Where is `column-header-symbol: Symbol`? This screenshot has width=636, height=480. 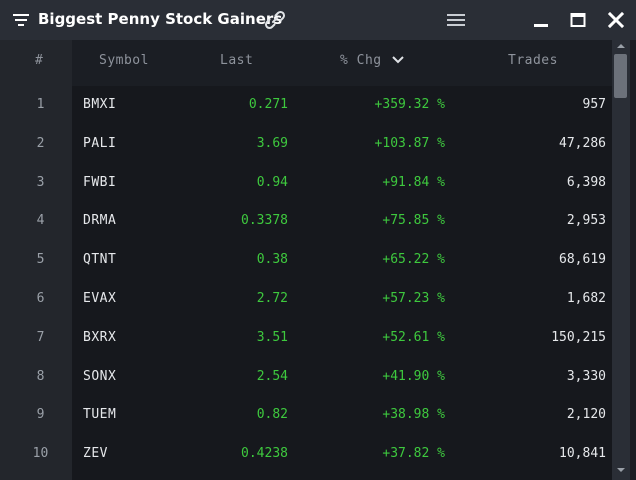
column-header-symbol: Symbol is located at coordinates (124, 60).